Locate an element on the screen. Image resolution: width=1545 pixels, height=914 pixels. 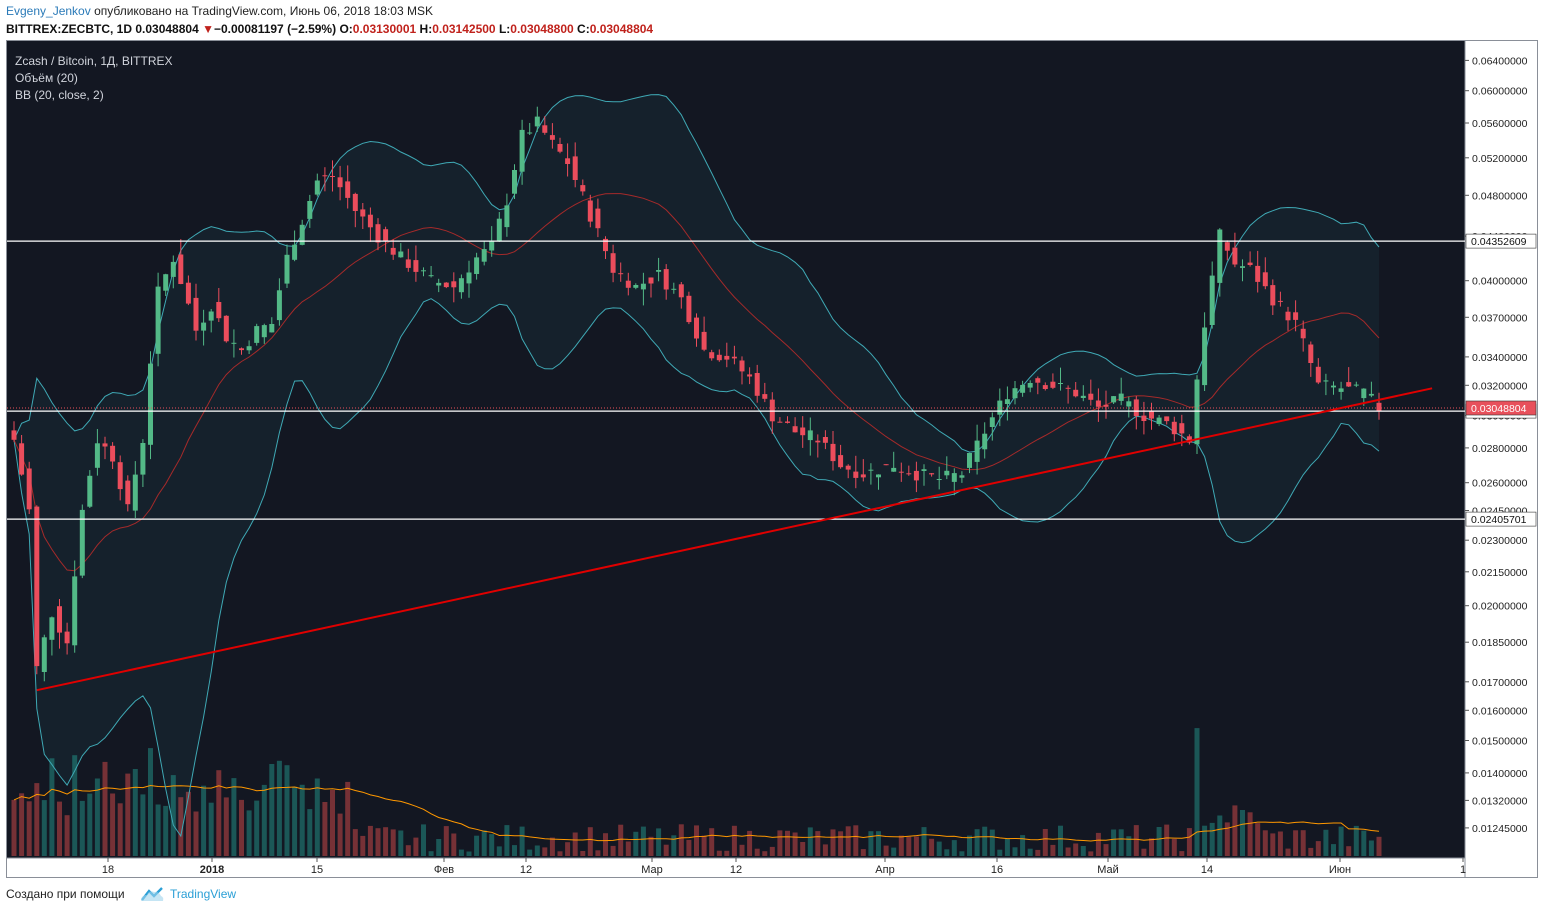
time-axis-area is located at coordinates (736, 867).